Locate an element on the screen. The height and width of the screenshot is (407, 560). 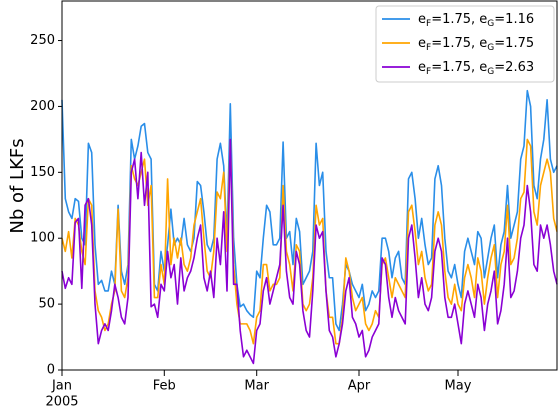
y-tick-label: 250 is located at coordinates (42, 40).